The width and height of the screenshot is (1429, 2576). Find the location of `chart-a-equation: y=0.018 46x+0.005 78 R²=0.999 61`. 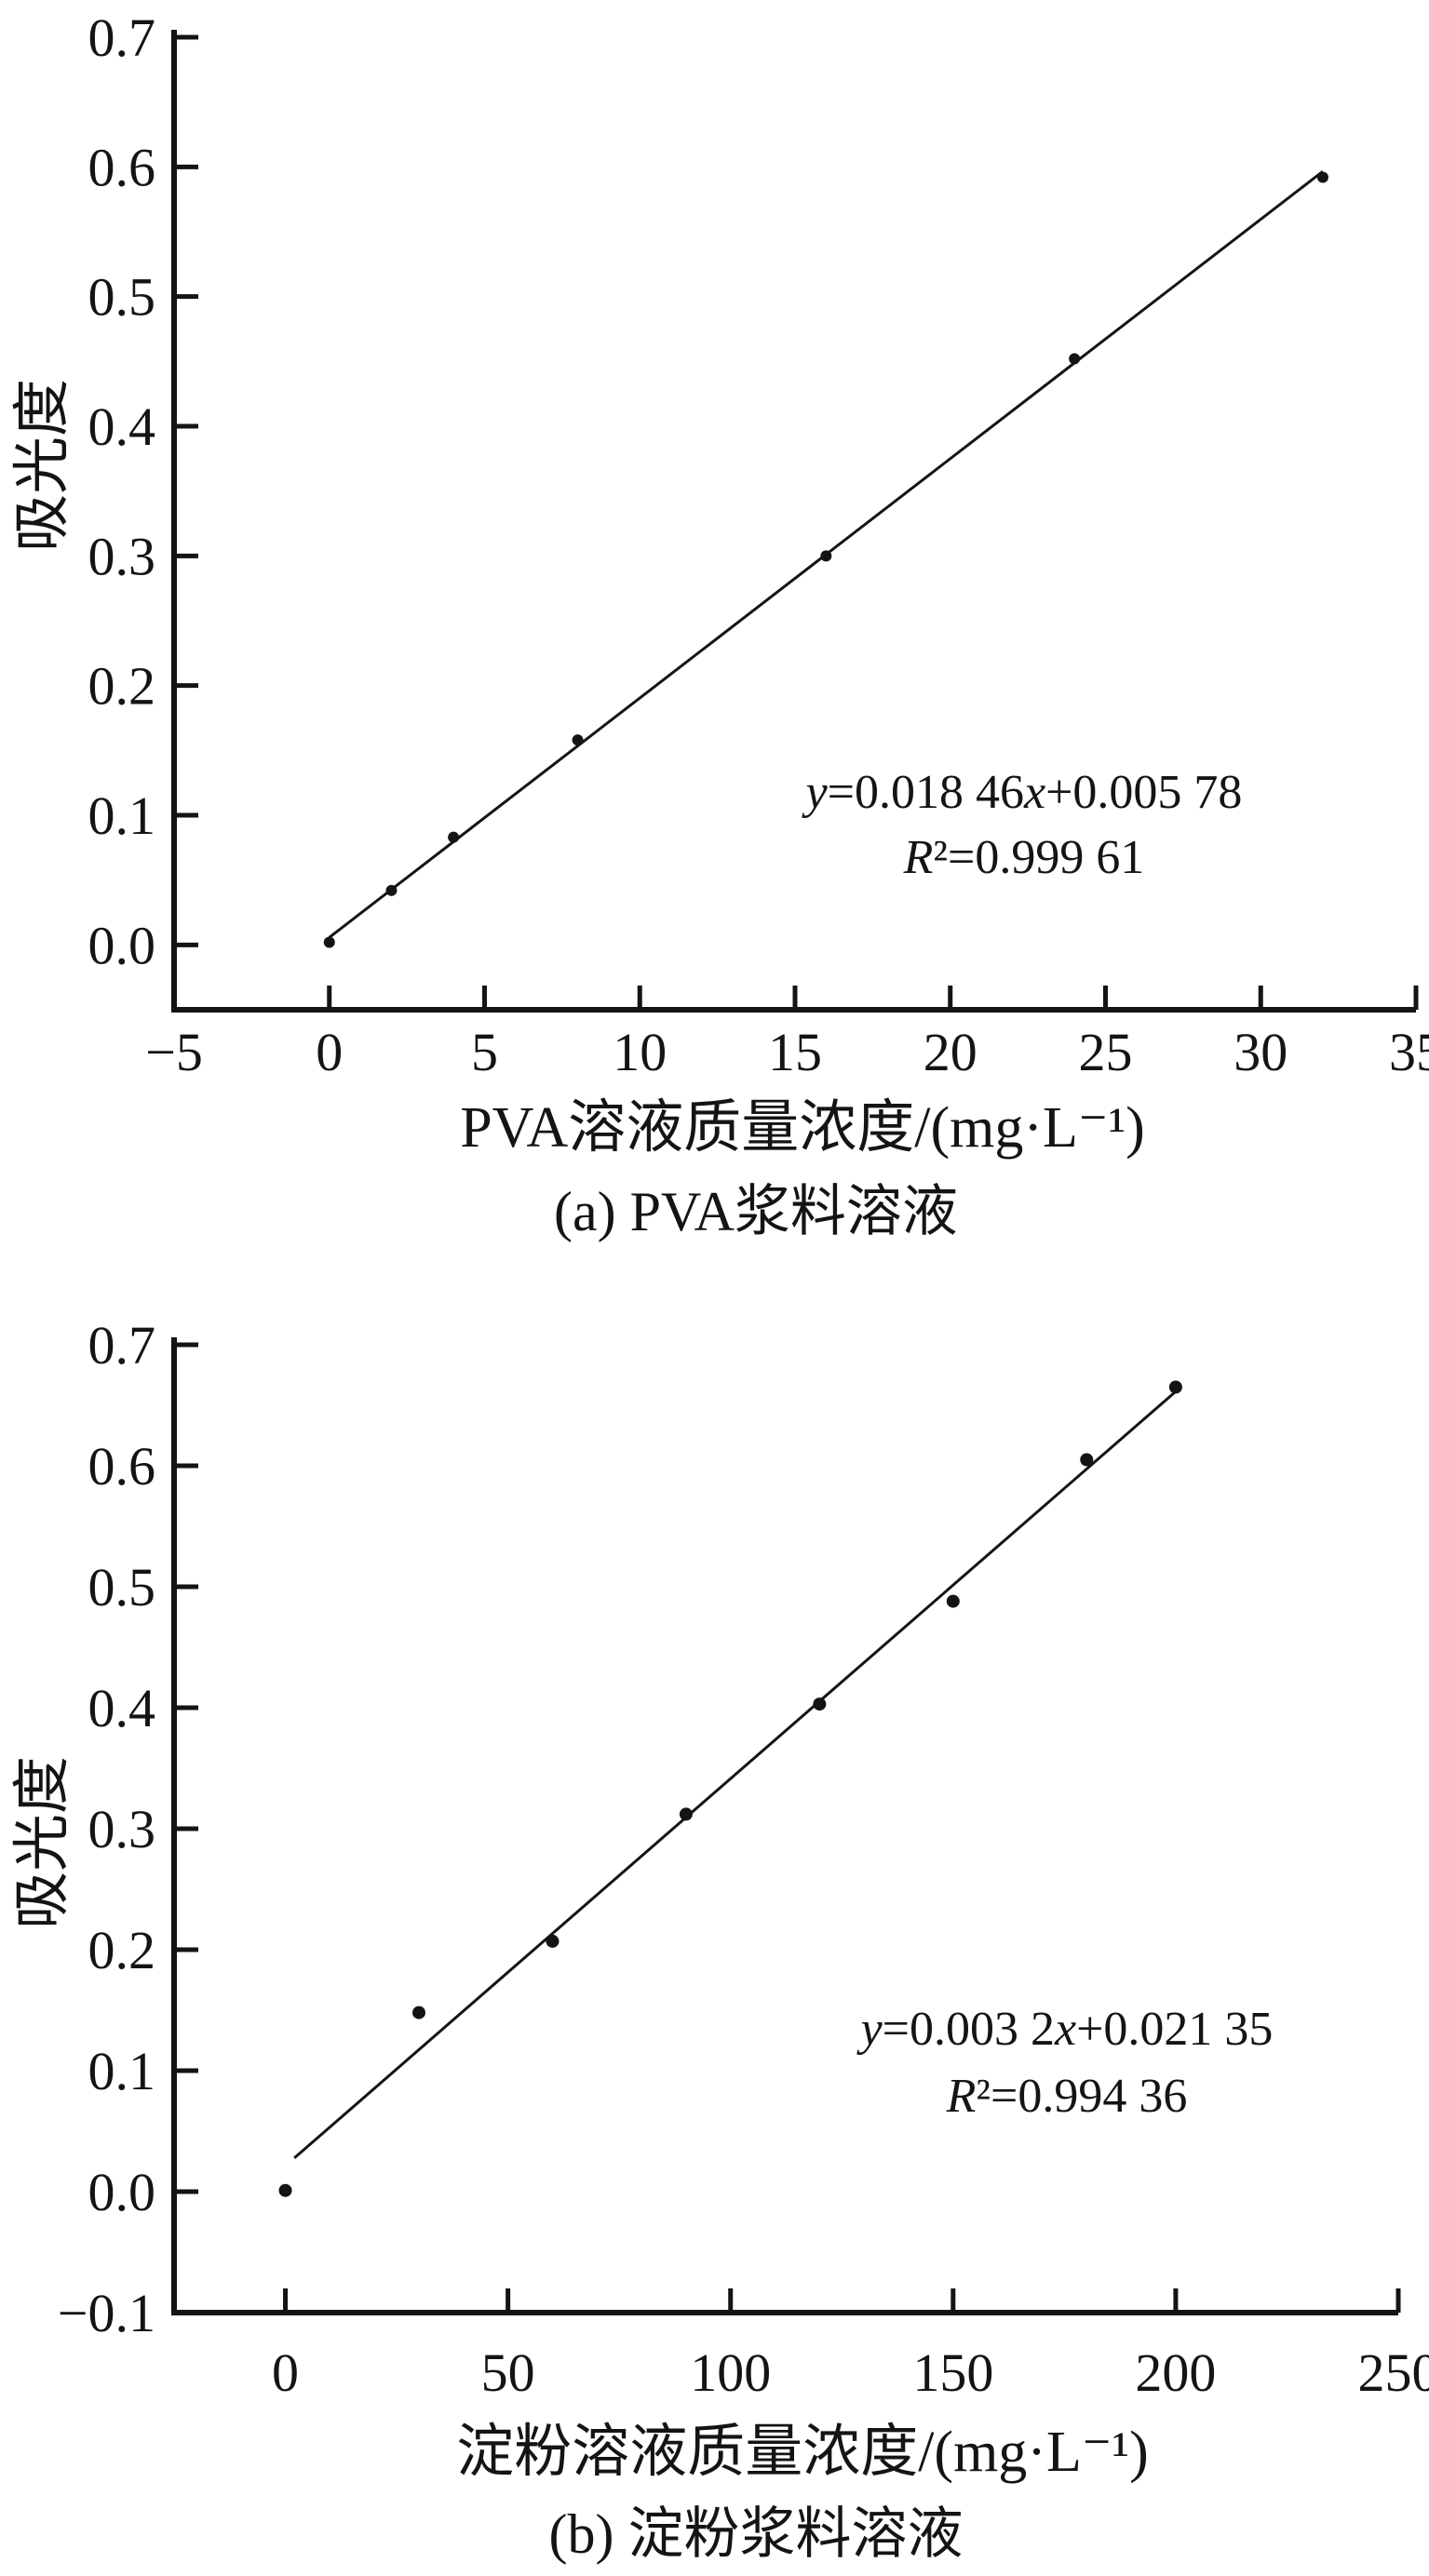

chart-a-equation: y=0.018 46x+0.005 78 R²=0.999 61 is located at coordinates (1022, 825).